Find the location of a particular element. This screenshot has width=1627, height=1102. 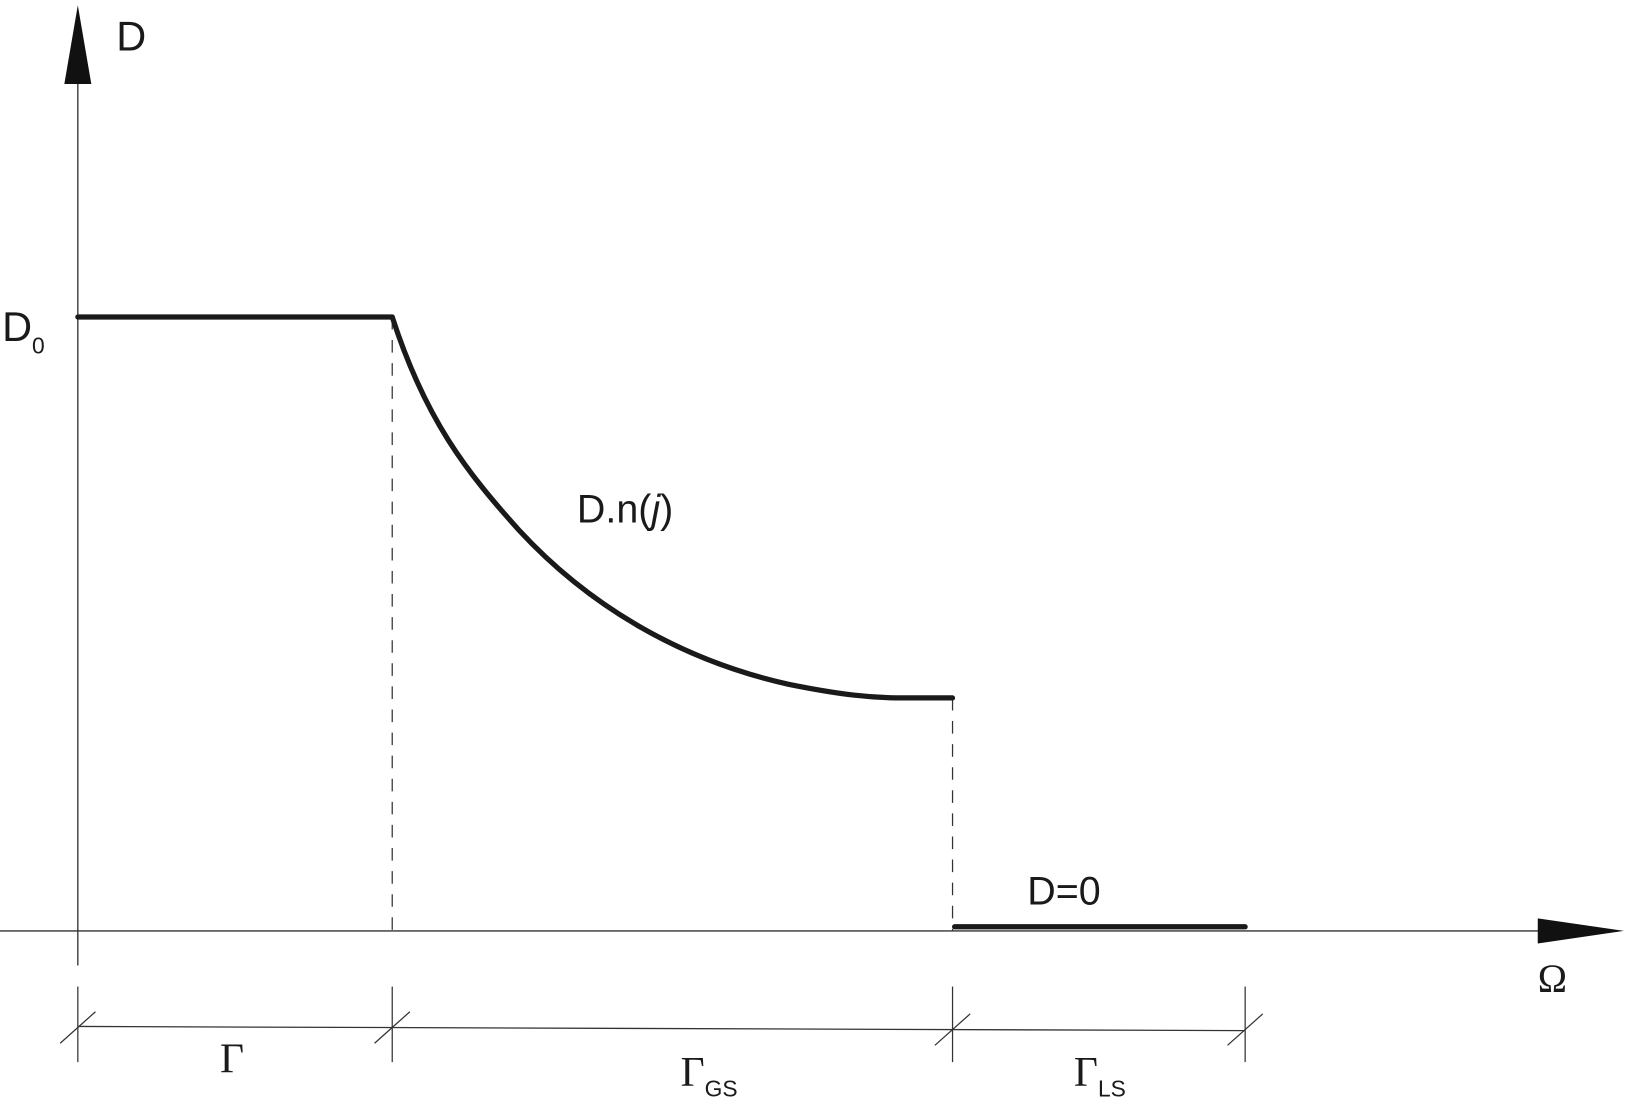

zero-level-label: D=0 is located at coordinates (1063, 891).